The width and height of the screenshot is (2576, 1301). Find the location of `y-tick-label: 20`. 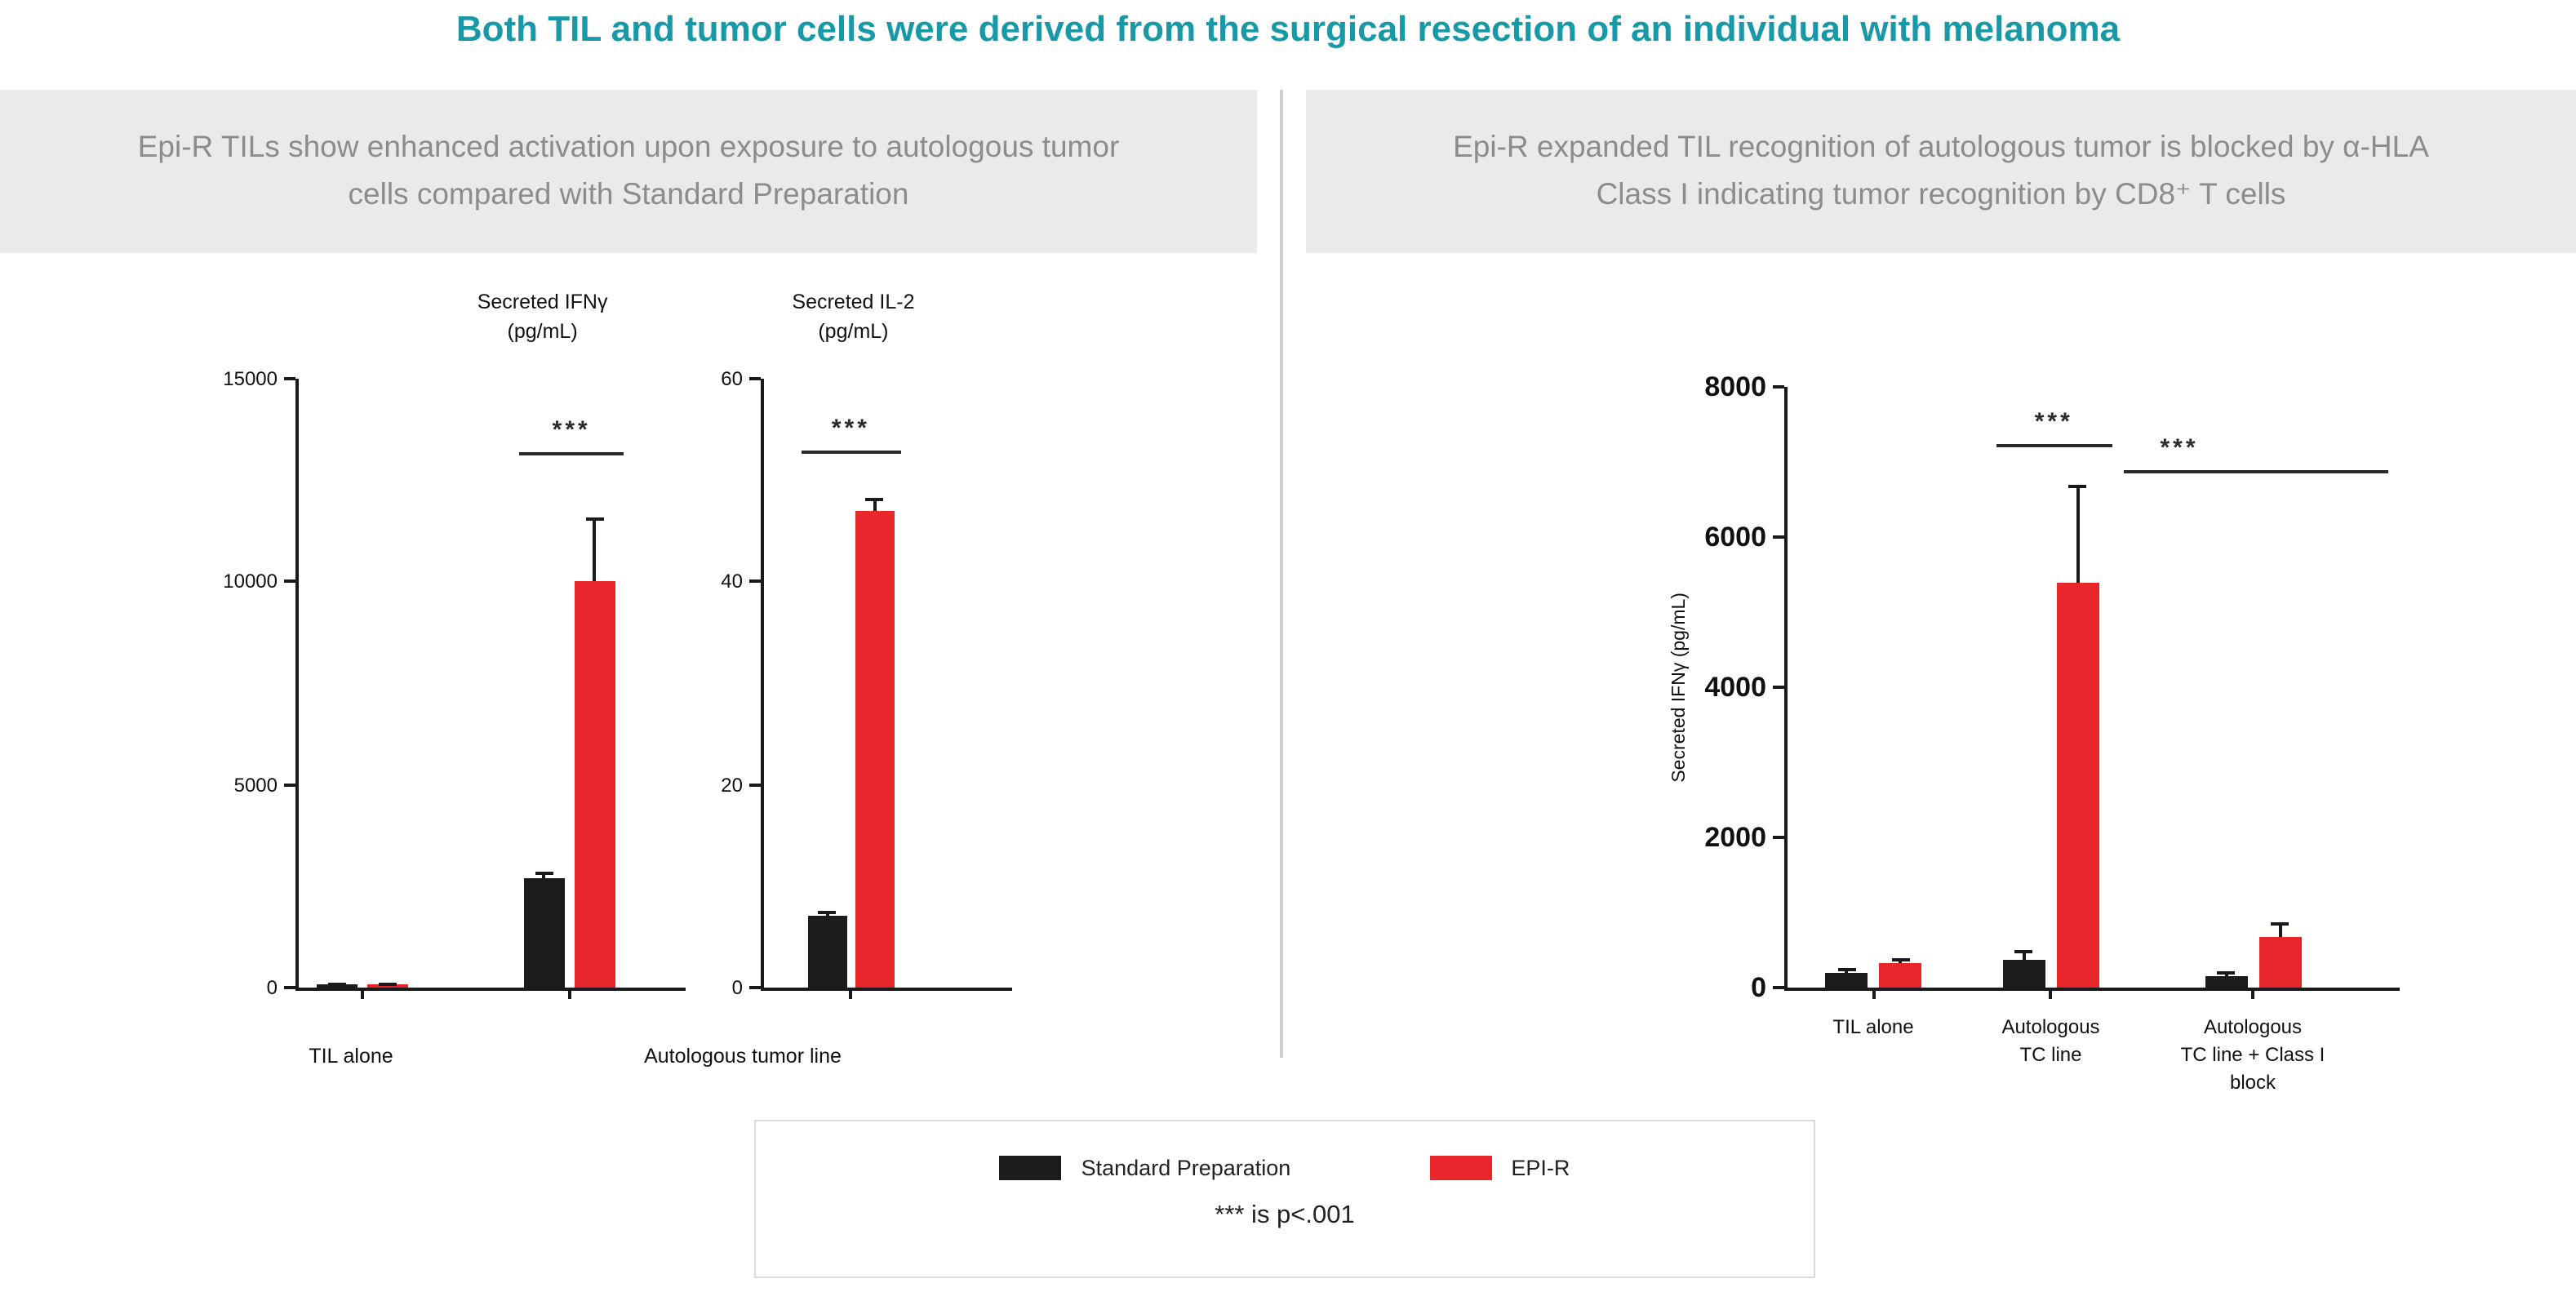

y-tick-label: 20 is located at coordinates (732, 785).